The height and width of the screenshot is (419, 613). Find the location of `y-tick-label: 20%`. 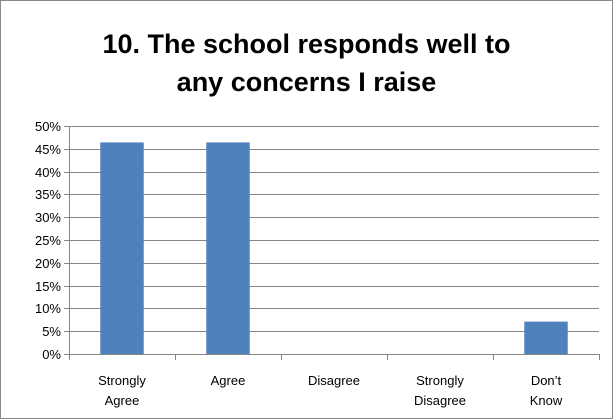

y-tick-label: 20% is located at coordinates (48, 263).